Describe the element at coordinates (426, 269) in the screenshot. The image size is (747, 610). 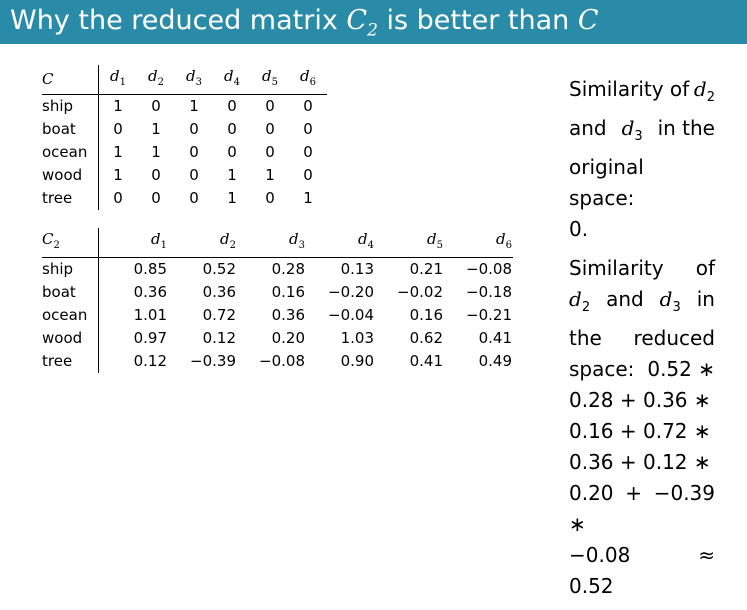
I see `matrix-cell: 0.21` at that location.